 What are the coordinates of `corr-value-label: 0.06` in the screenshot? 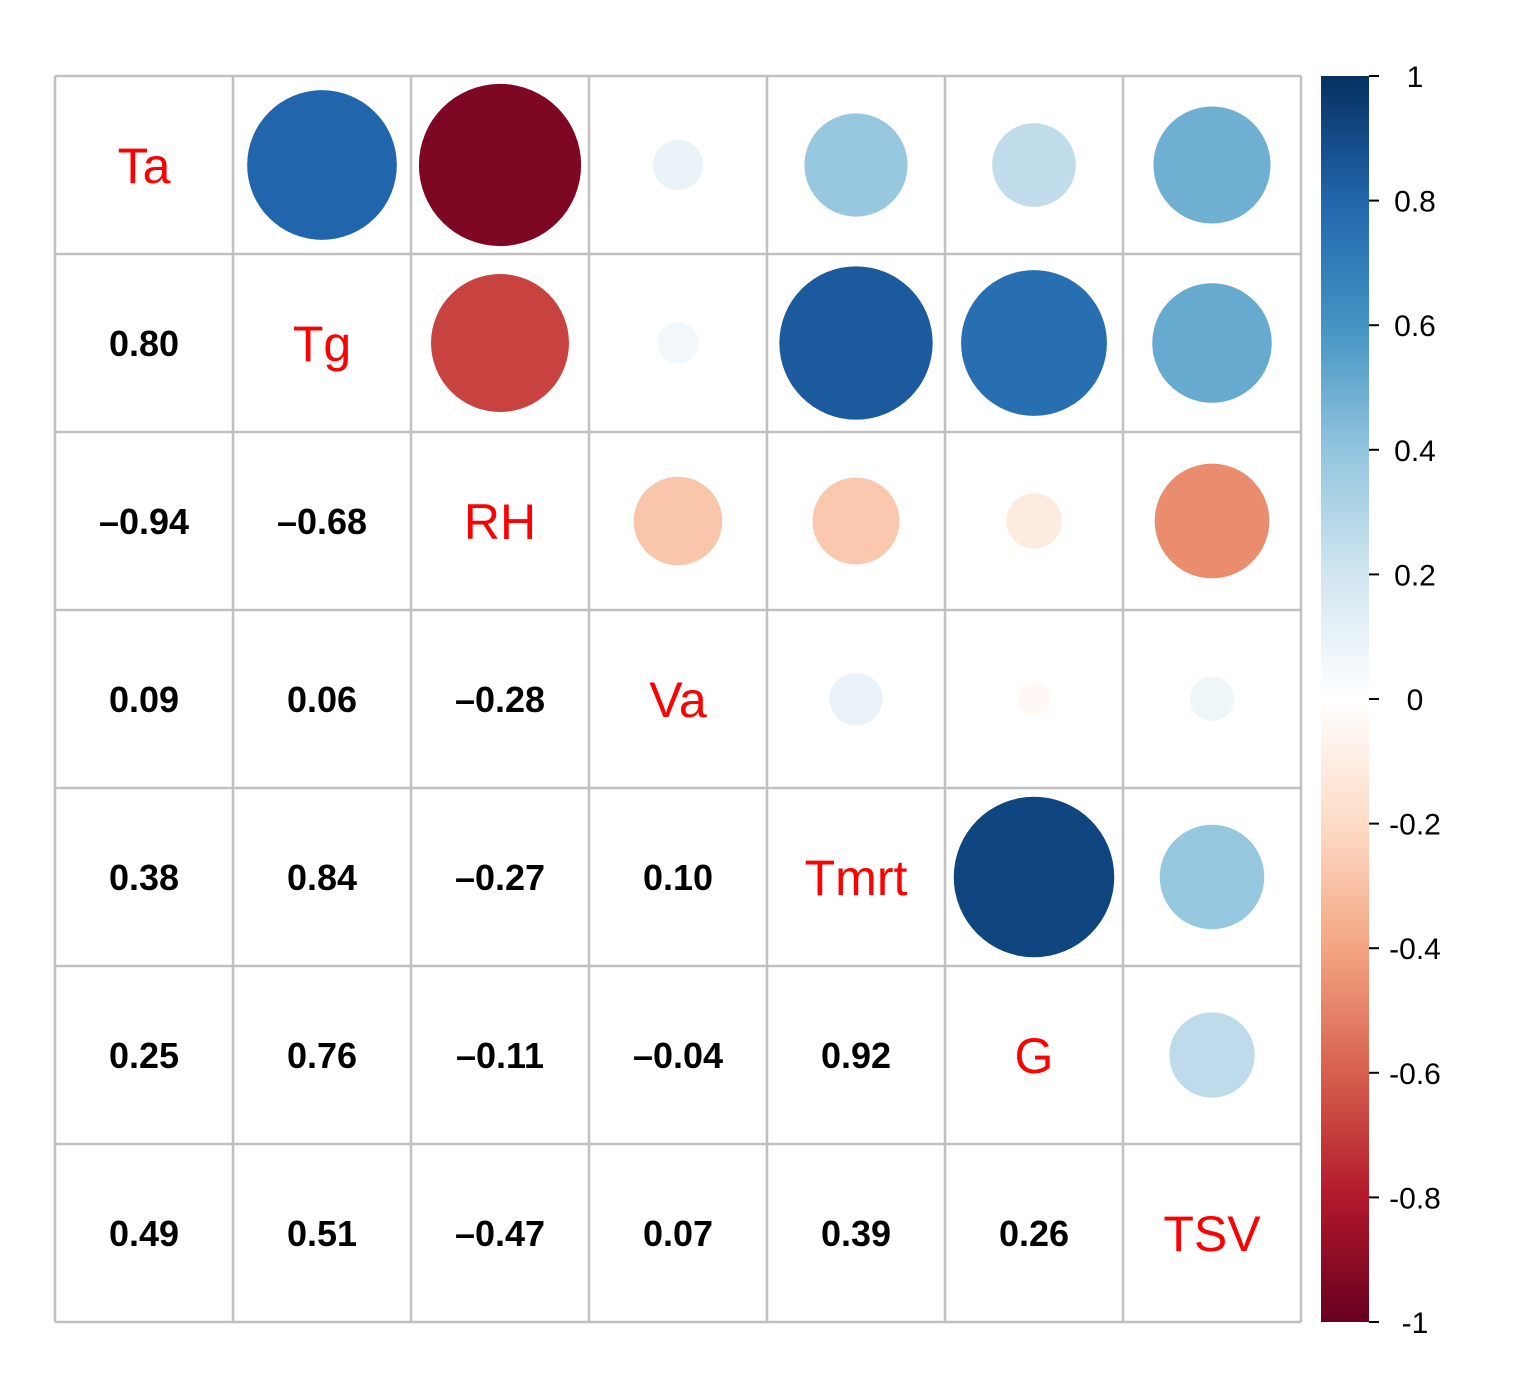 It's located at (322, 699).